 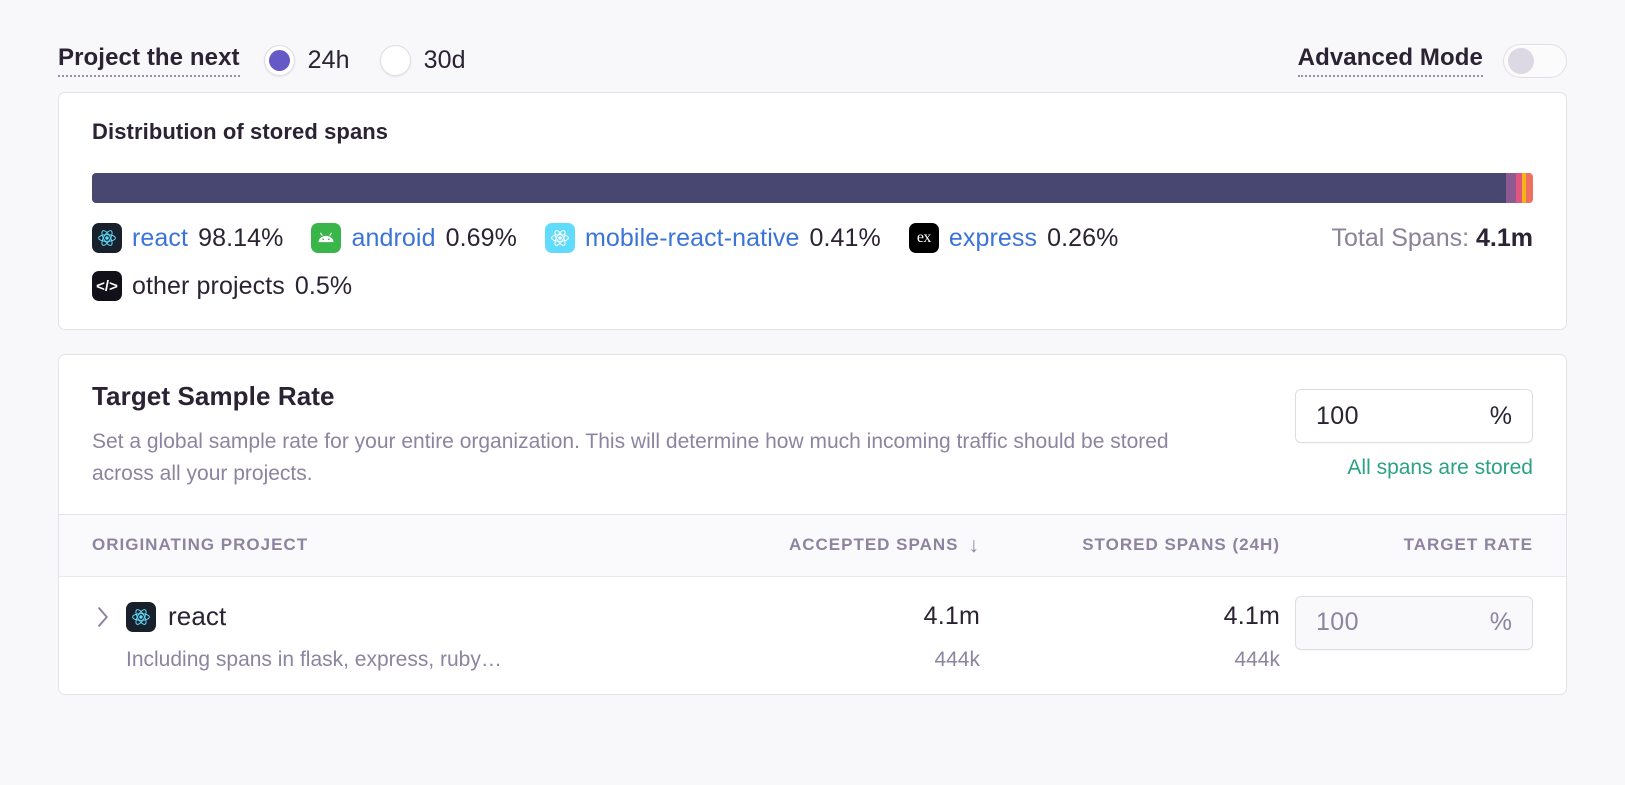 I want to click on legend-item-react: react 98.14%, so click(x=187, y=238).